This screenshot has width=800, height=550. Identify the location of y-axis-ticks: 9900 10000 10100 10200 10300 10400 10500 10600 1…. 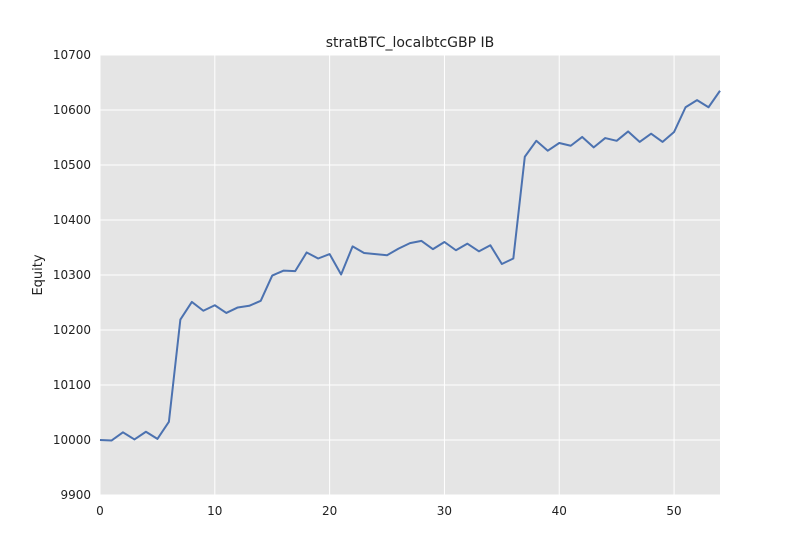
(72, 275).